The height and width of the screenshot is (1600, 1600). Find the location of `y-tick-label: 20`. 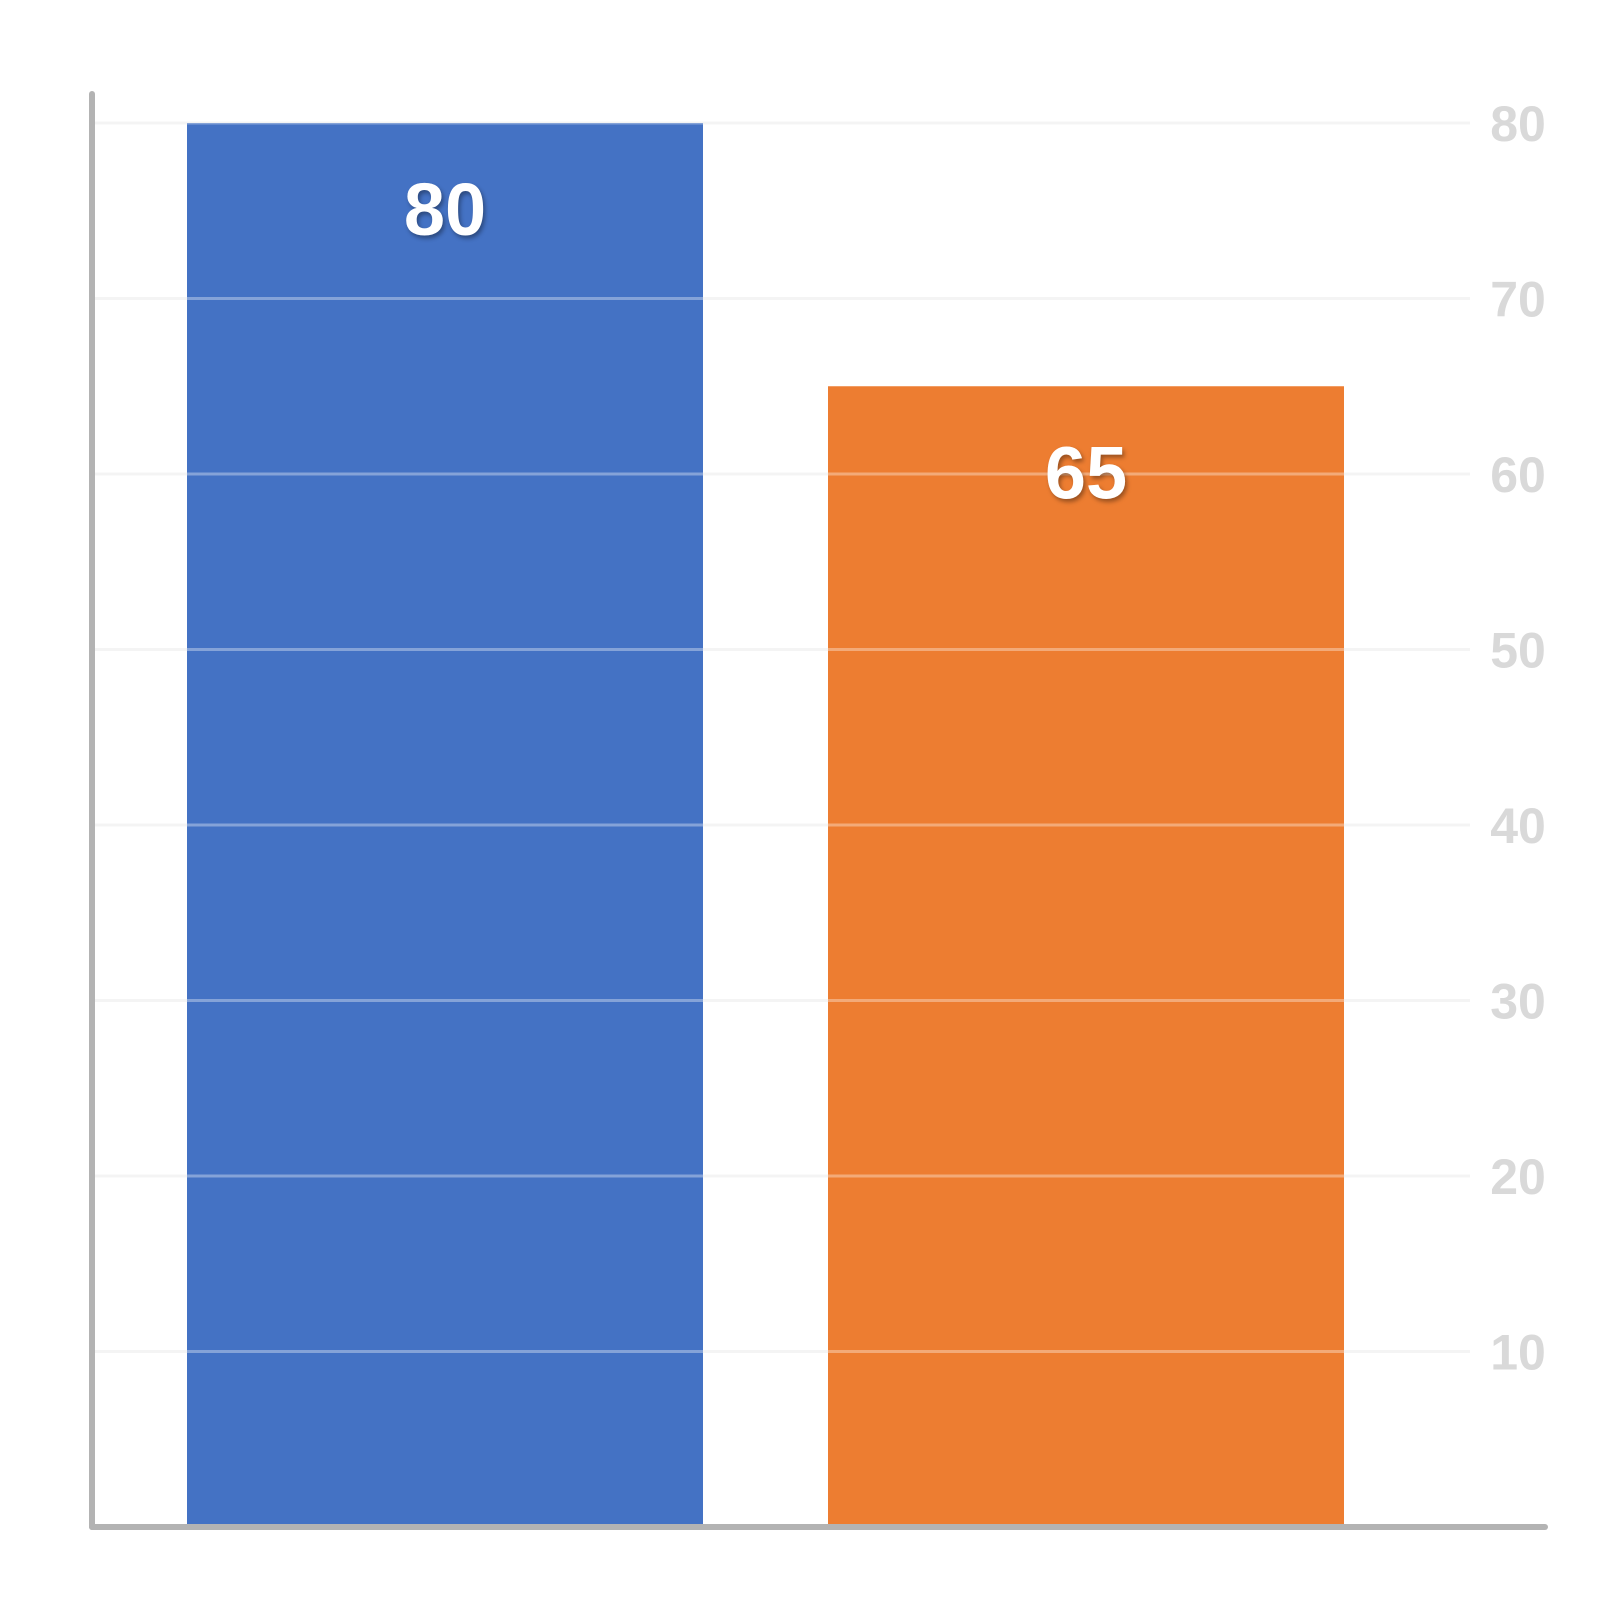

y-tick-label: 20 is located at coordinates (1518, 1177).